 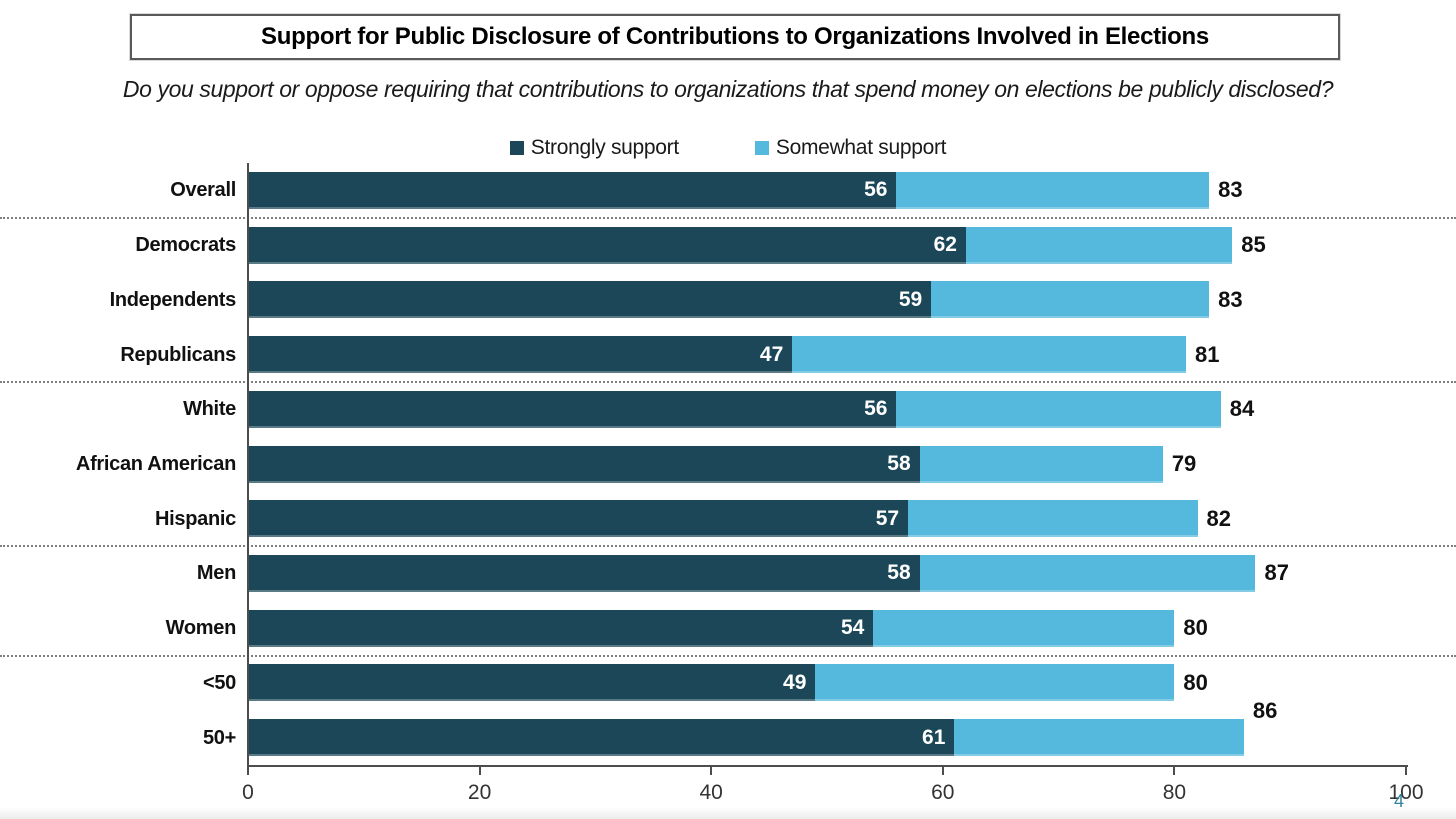 I want to click on x-tick-label: 100, so click(x=1406, y=792).